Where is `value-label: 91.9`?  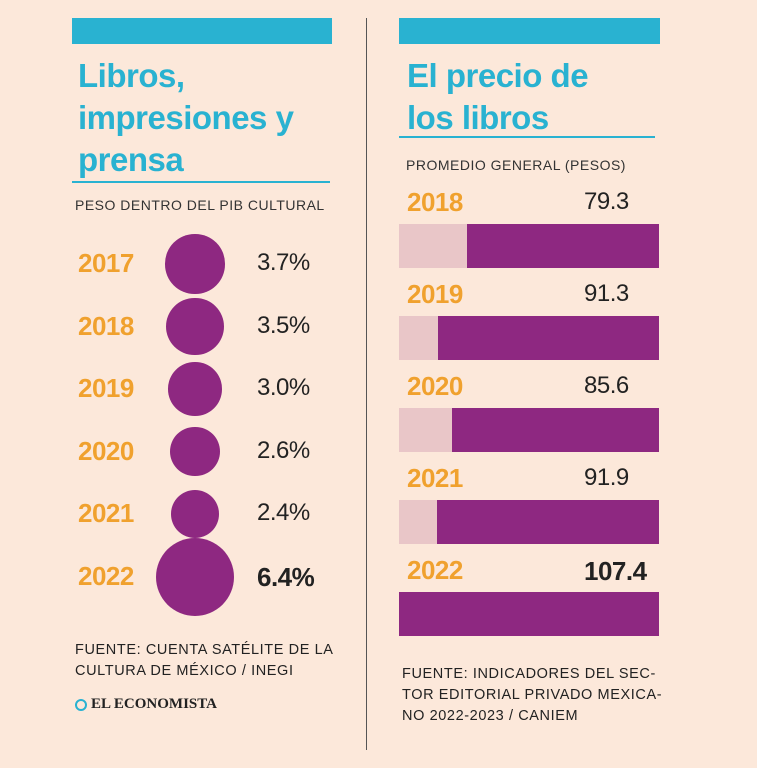 value-label: 91.9 is located at coordinates (606, 477).